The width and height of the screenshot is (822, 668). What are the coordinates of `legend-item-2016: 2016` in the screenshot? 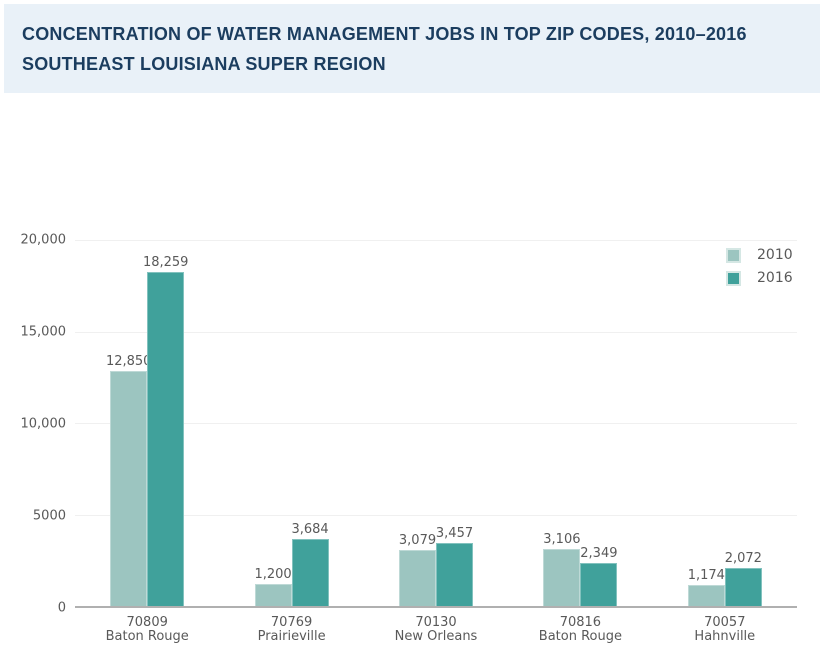 It's located at (759, 278).